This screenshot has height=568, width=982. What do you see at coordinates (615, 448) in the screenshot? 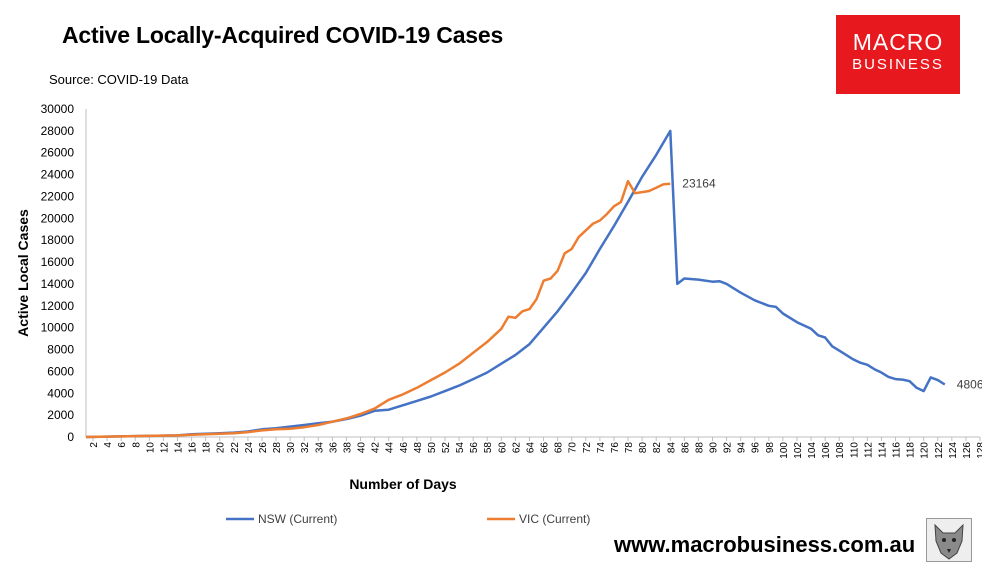
I see `x-tick-label: 76` at bounding box center [615, 448].